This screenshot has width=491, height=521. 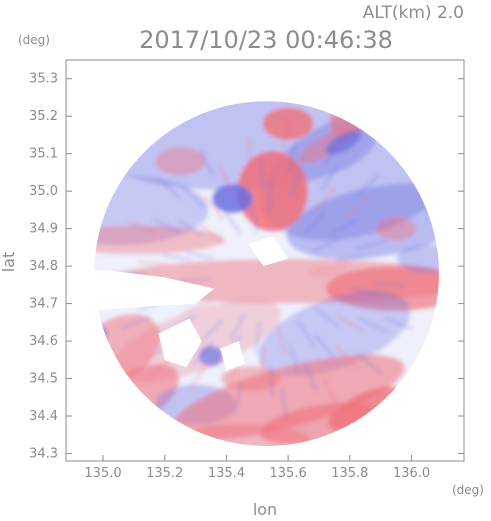 I want to click on x-tick-label: 135.0, so click(x=102, y=473).